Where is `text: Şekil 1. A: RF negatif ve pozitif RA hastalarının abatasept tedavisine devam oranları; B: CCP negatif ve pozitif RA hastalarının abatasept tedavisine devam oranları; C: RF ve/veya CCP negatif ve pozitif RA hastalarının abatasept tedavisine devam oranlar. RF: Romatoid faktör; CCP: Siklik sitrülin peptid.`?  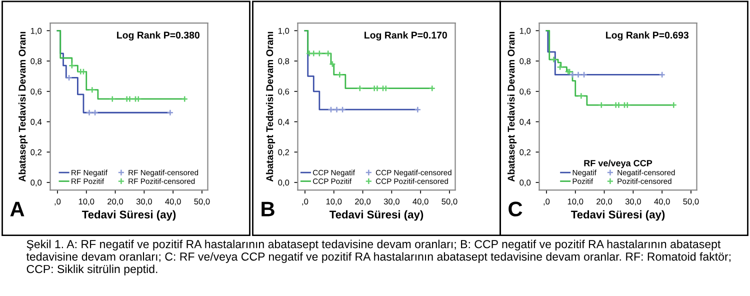
text: Şekil 1. A: RF negatif ve pozitif RA hastalarının abatasept tedavisine devam oranları; B: CCP negatif ve pozitif RA hastalarının abatasept tedavisine devam oranları; C: RF ve/veya CCP negatif ve pozitif RA hastalarının abatasept tedavisine devam oranlar. RF: Romatoid faktör; CCP: Siklik sitrülin peptid. is located at coordinates (378, 258).